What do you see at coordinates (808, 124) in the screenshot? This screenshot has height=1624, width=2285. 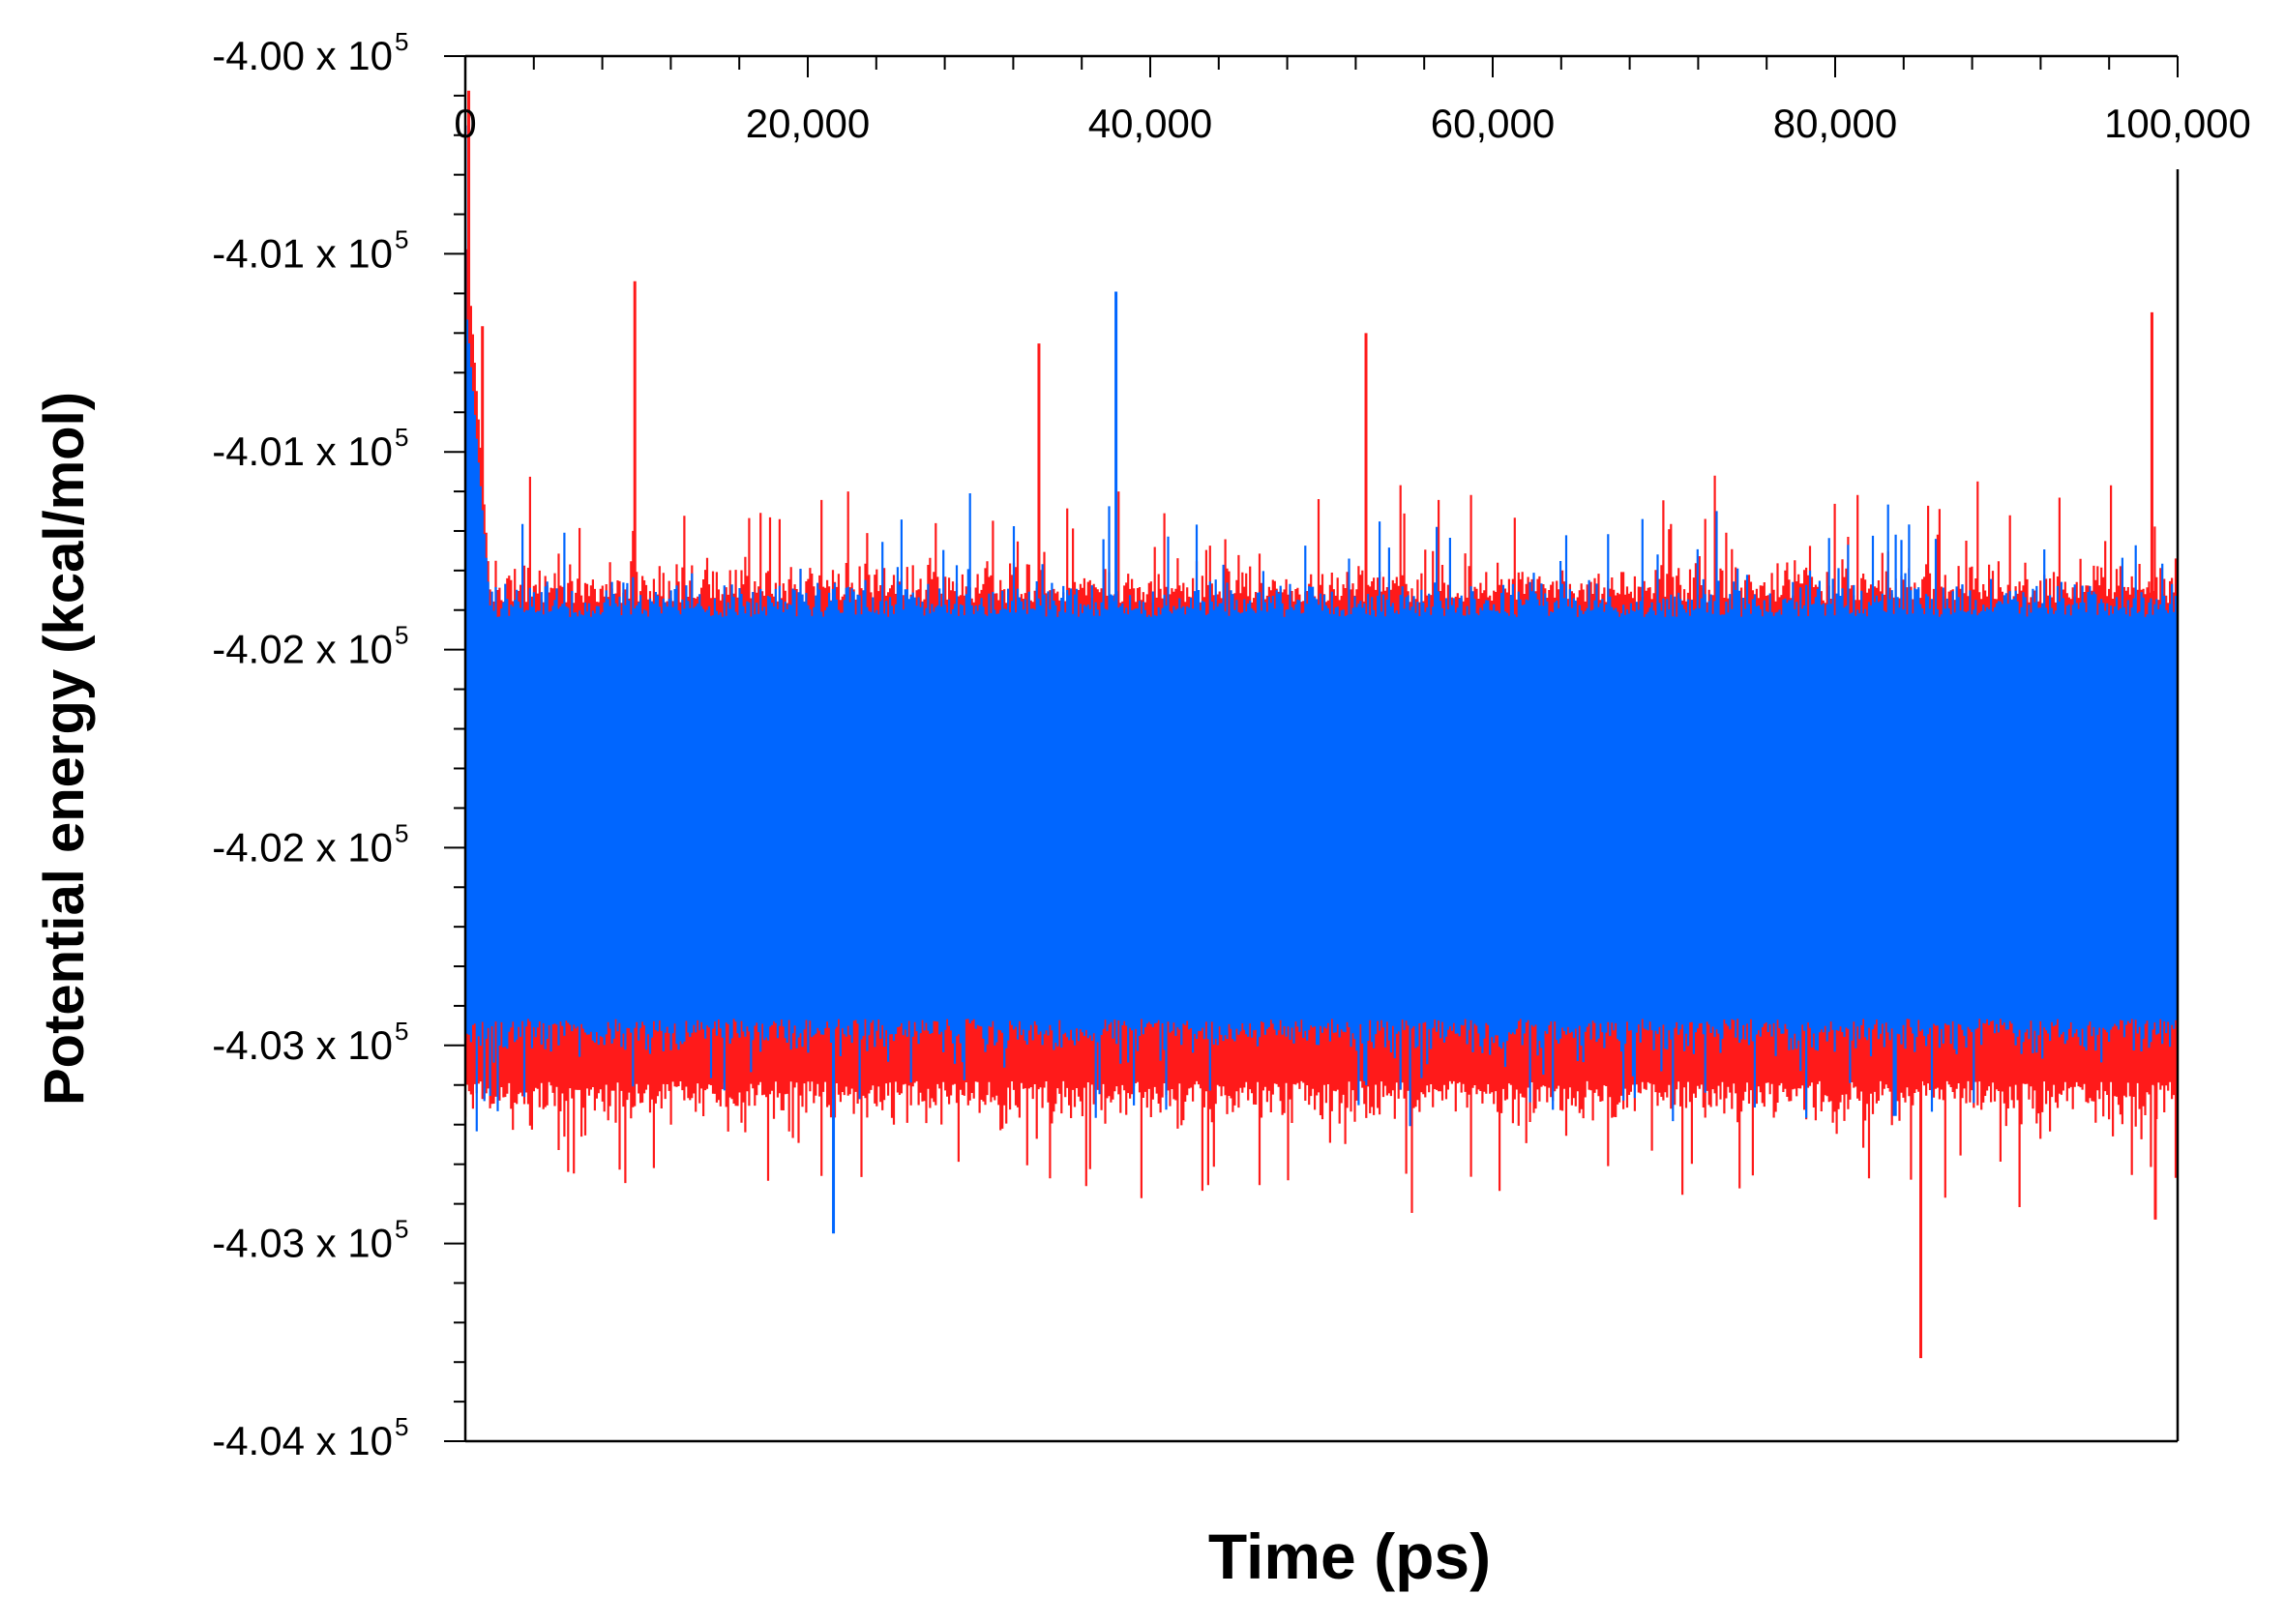 I see `x-tick-label: 20,000` at bounding box center [808, 124].